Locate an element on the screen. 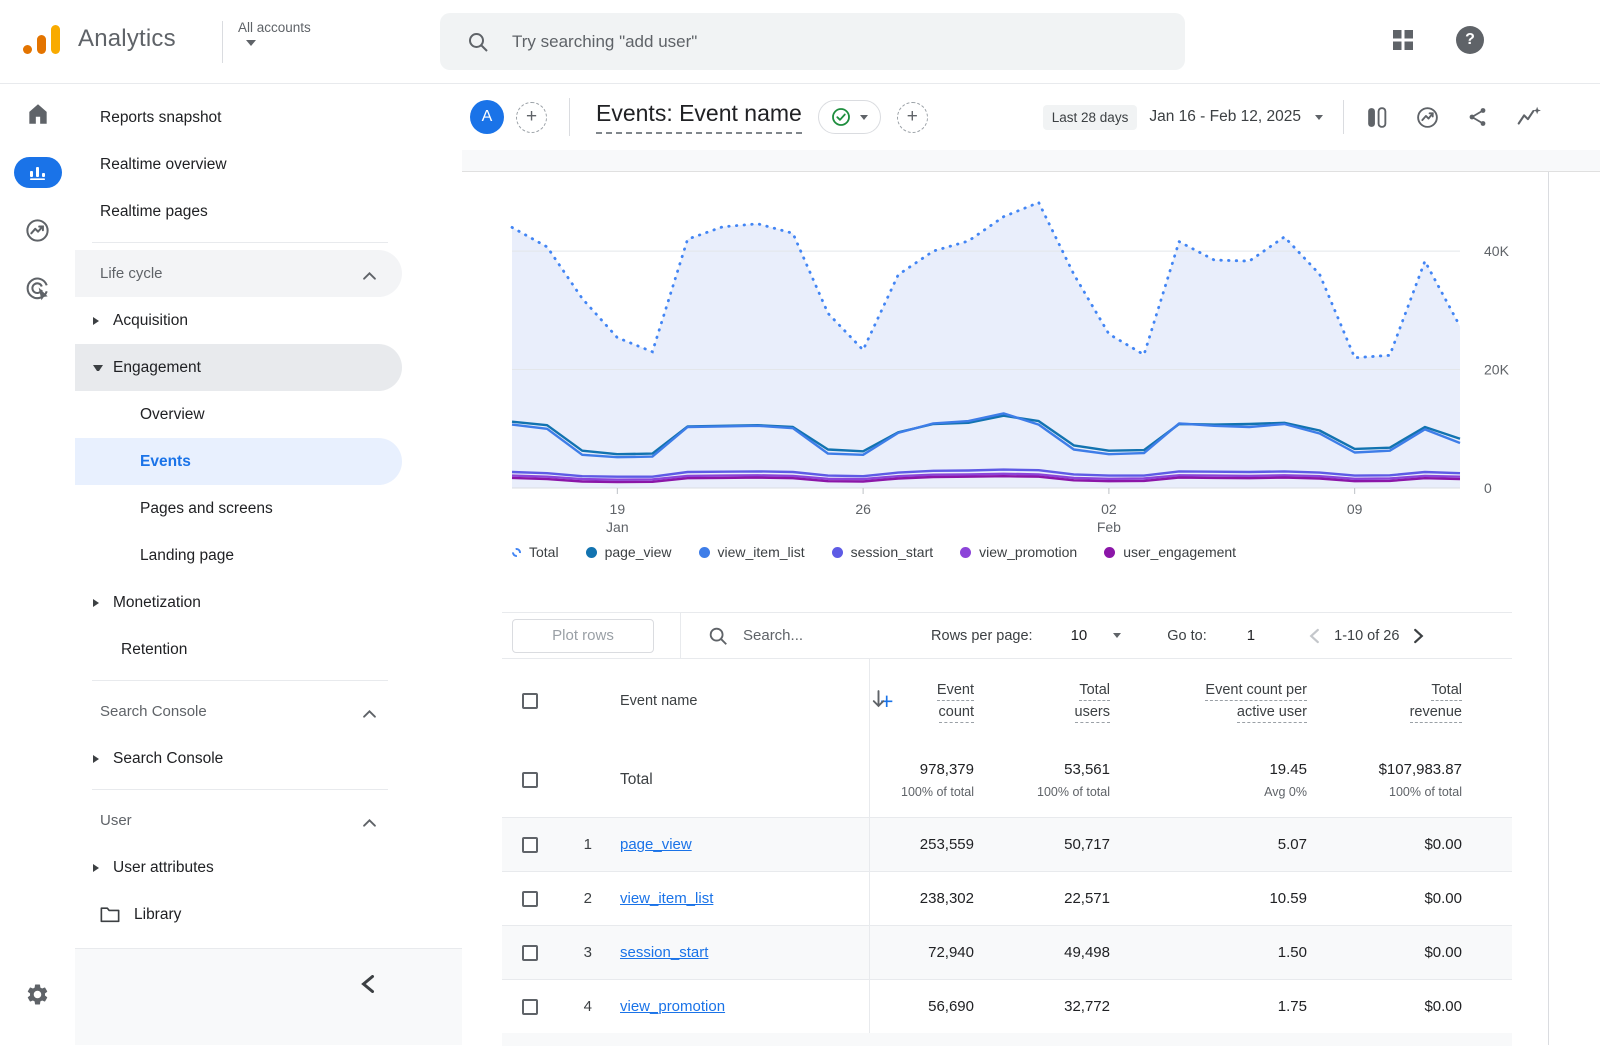  row-metric: 50,717 is located at coordinates (1042, 845).